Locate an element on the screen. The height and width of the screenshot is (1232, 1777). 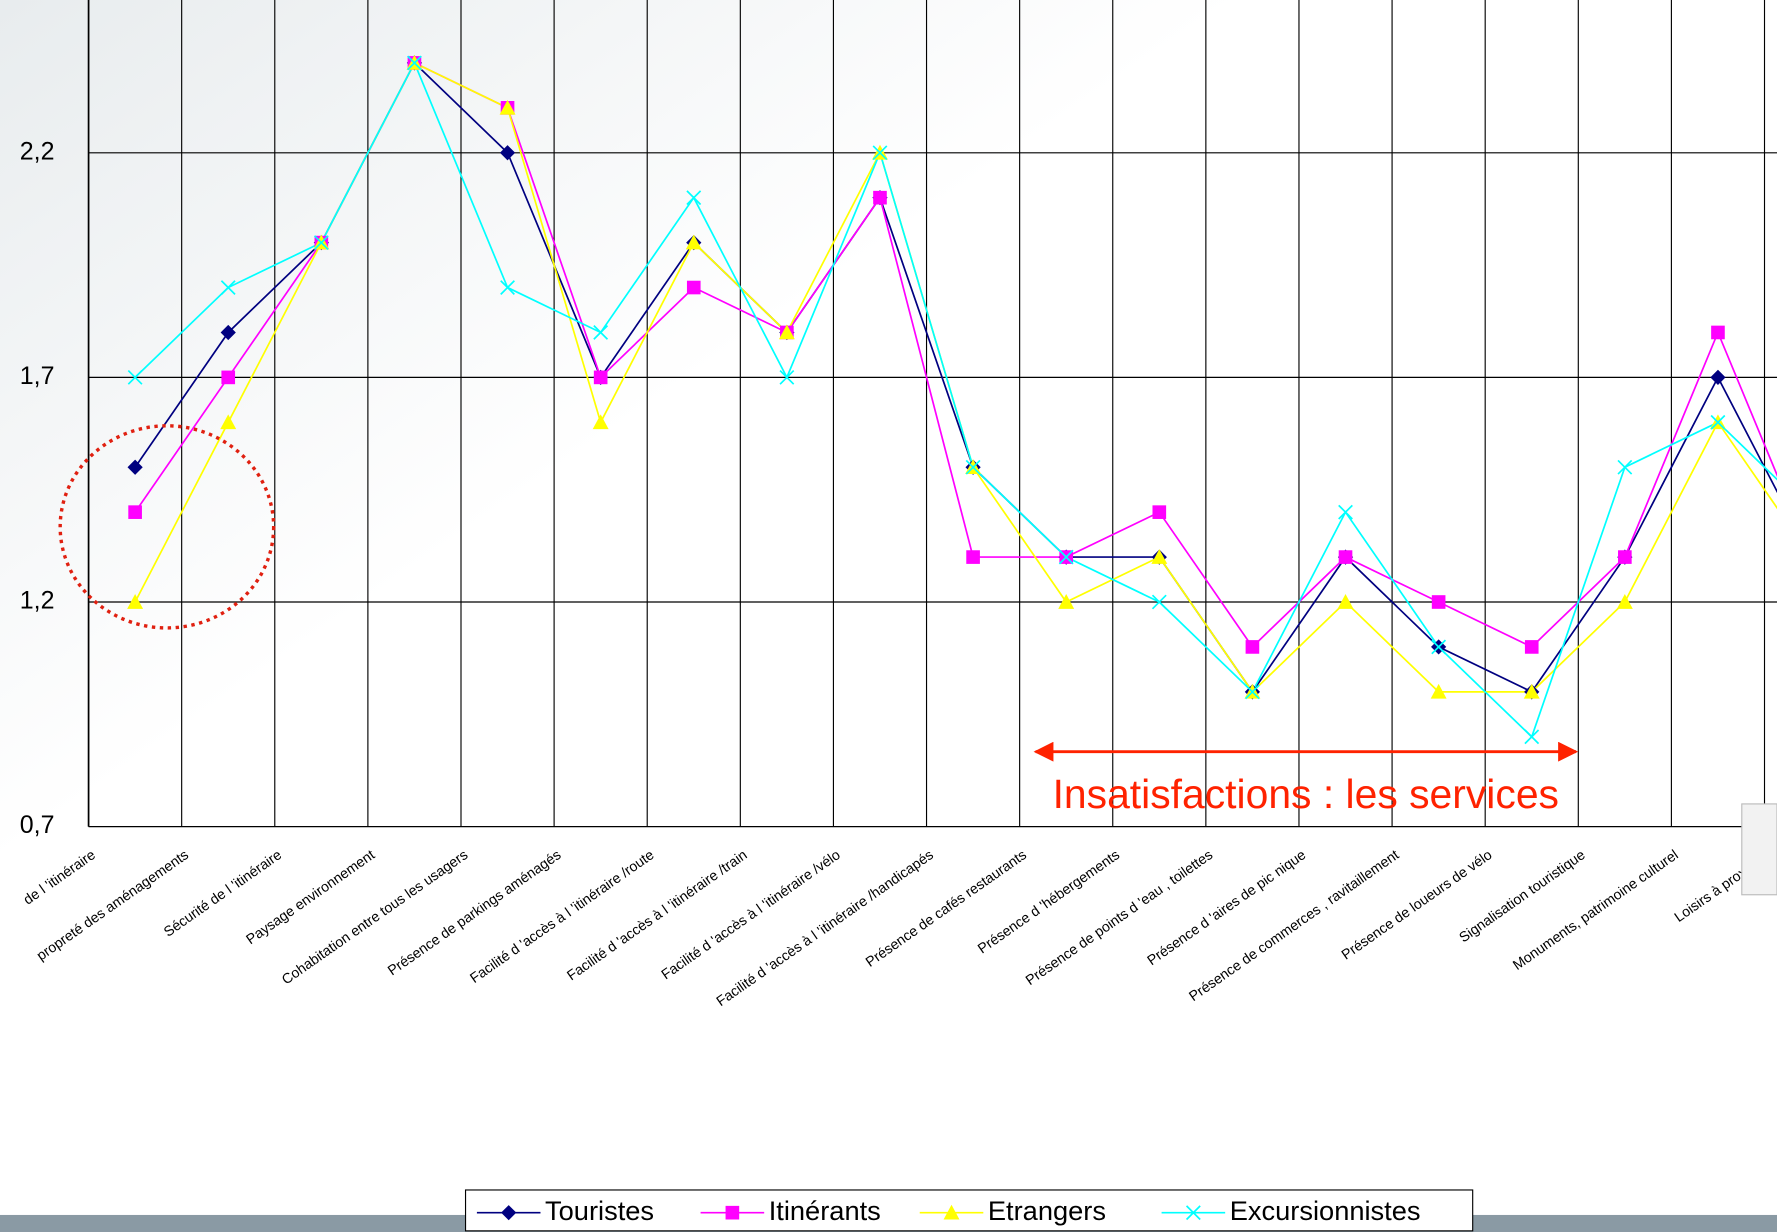
annotation: Insatisfactions : les services is located at coordinates (1306, 794).